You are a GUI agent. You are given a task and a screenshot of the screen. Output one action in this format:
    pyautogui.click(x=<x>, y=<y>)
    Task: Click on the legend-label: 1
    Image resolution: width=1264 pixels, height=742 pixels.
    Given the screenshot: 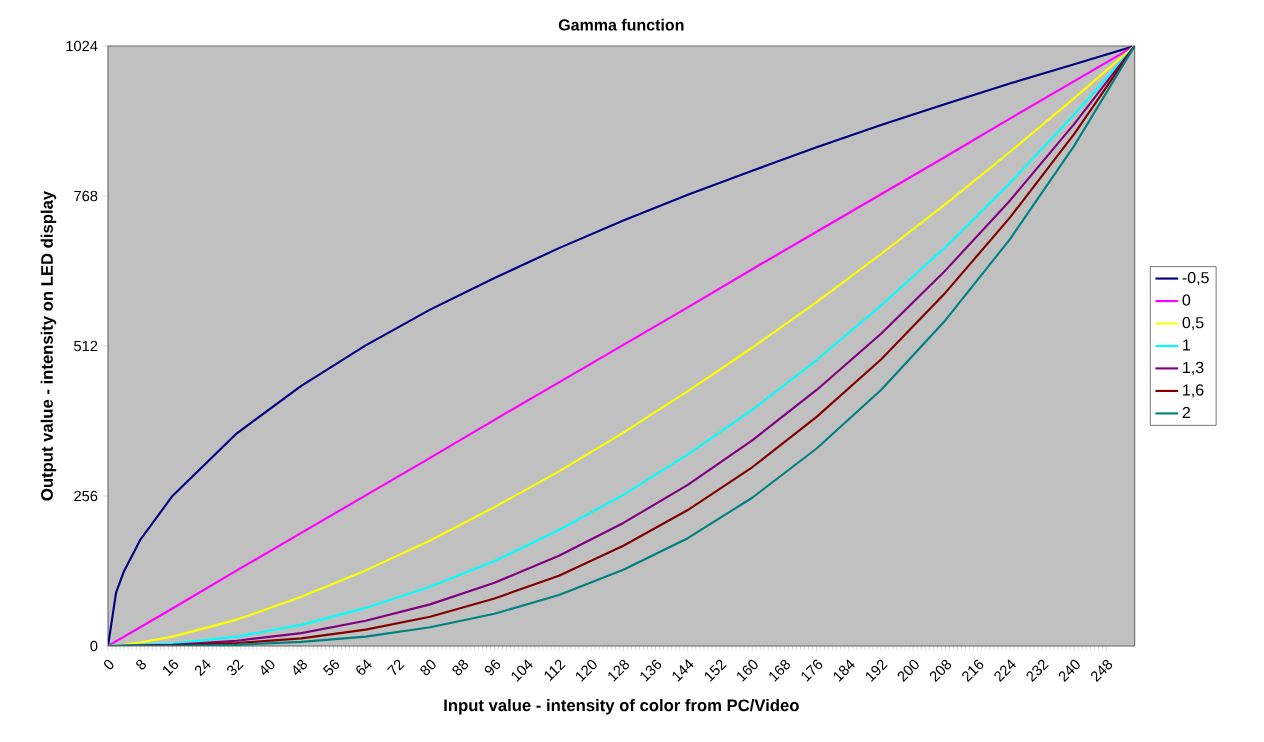 What is the action you would take?
    pyautogui.click(x=1187, y=345)
    